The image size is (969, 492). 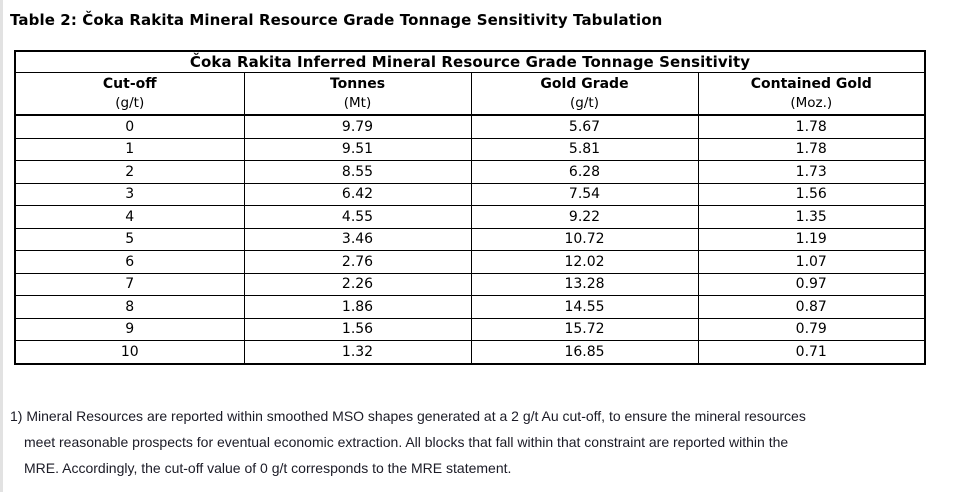 What do you see at coordinates (129, 84) in the screenshot?
I see `column-label: Cut-off` at bounding box center [129, 84].